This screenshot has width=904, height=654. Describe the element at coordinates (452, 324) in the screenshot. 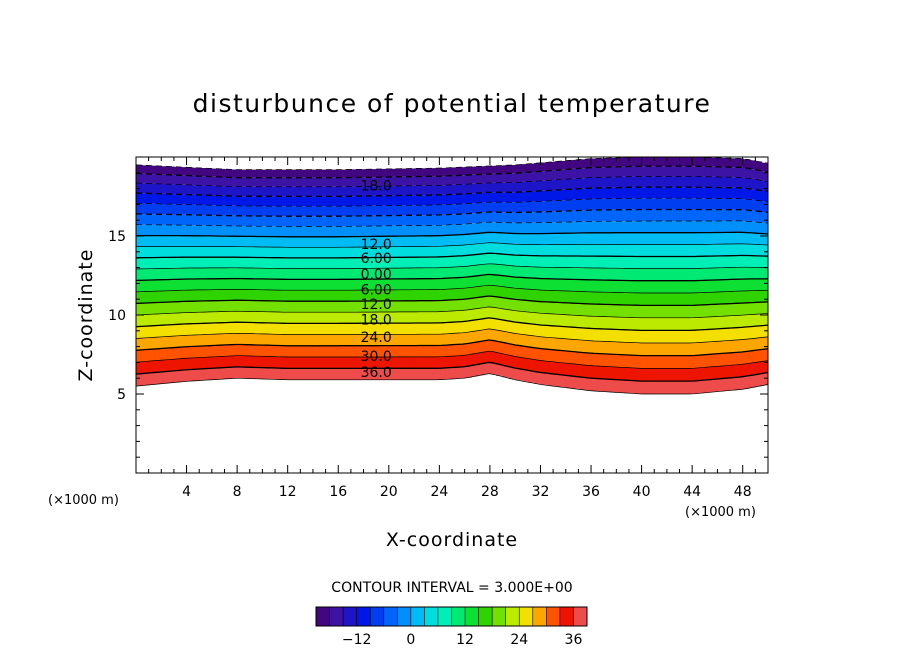

I see `contour-line` at that location.